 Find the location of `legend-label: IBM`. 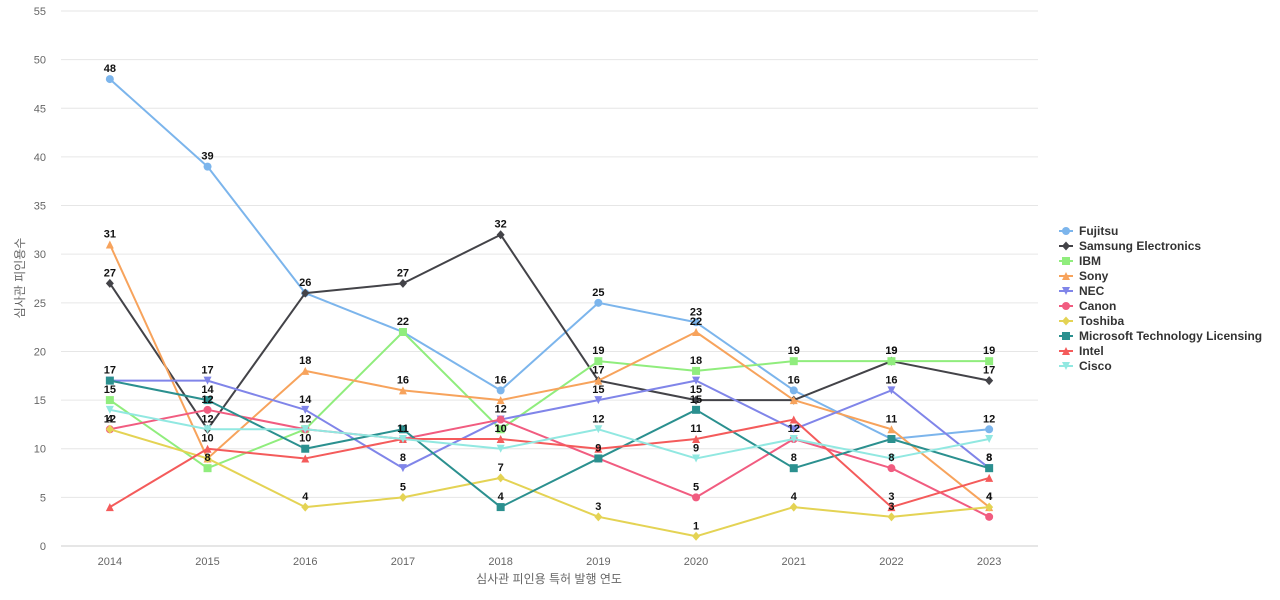

legend-label: IBM is located at coordinates (1090, 261).